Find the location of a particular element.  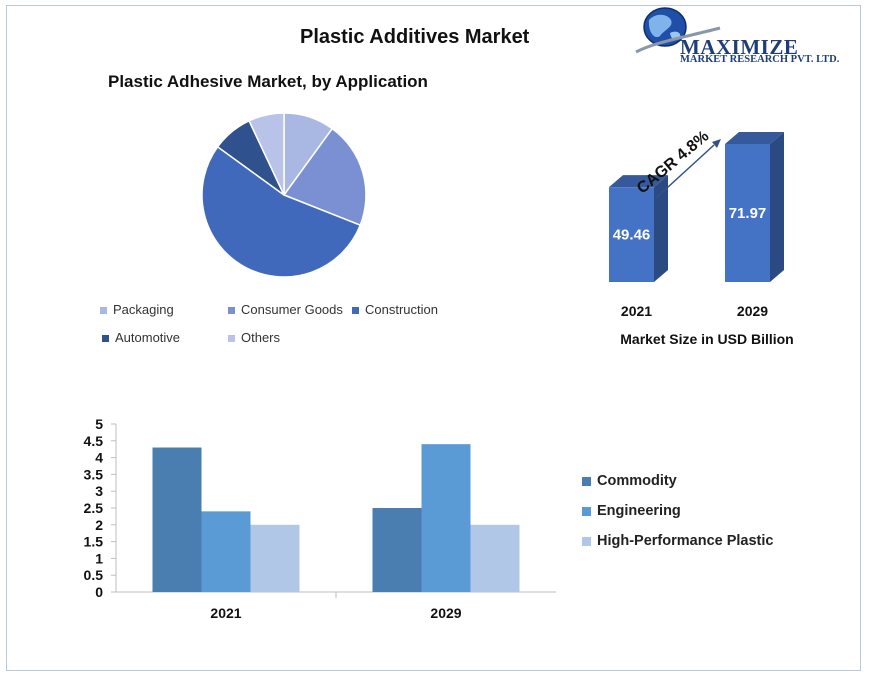

y-tick-label: 3 is located at coordinates (99, 491).